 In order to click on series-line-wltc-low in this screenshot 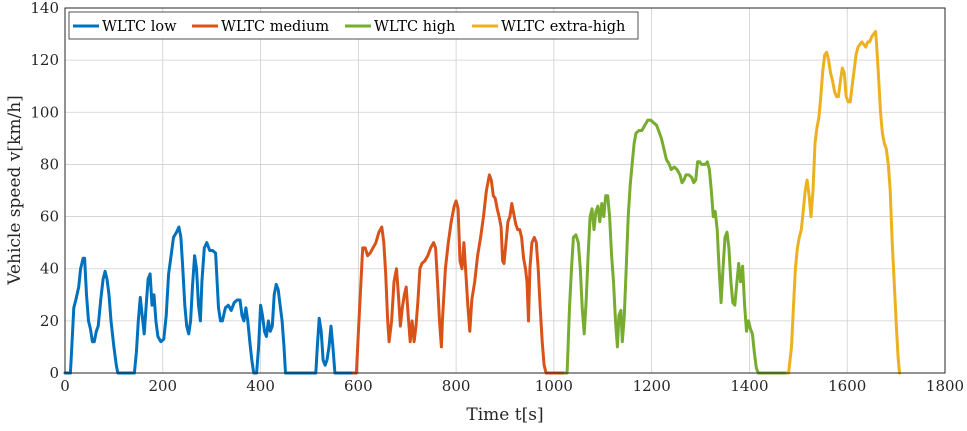, I will do `click(209, 300)`.